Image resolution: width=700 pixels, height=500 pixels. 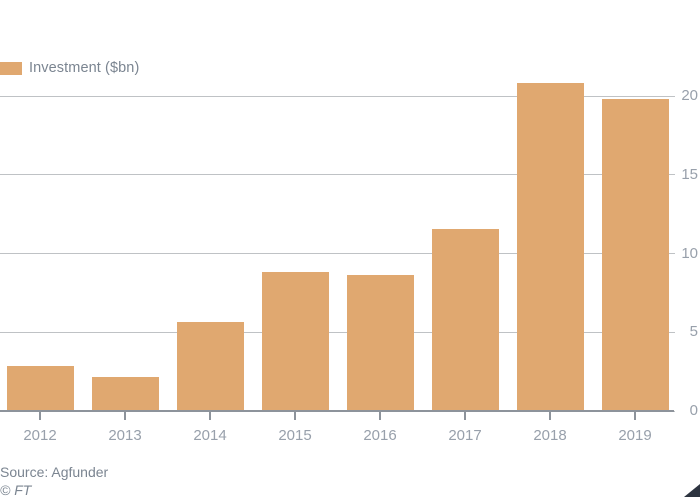 I want to click on x-tick-2013, so click(x=125, y=415).